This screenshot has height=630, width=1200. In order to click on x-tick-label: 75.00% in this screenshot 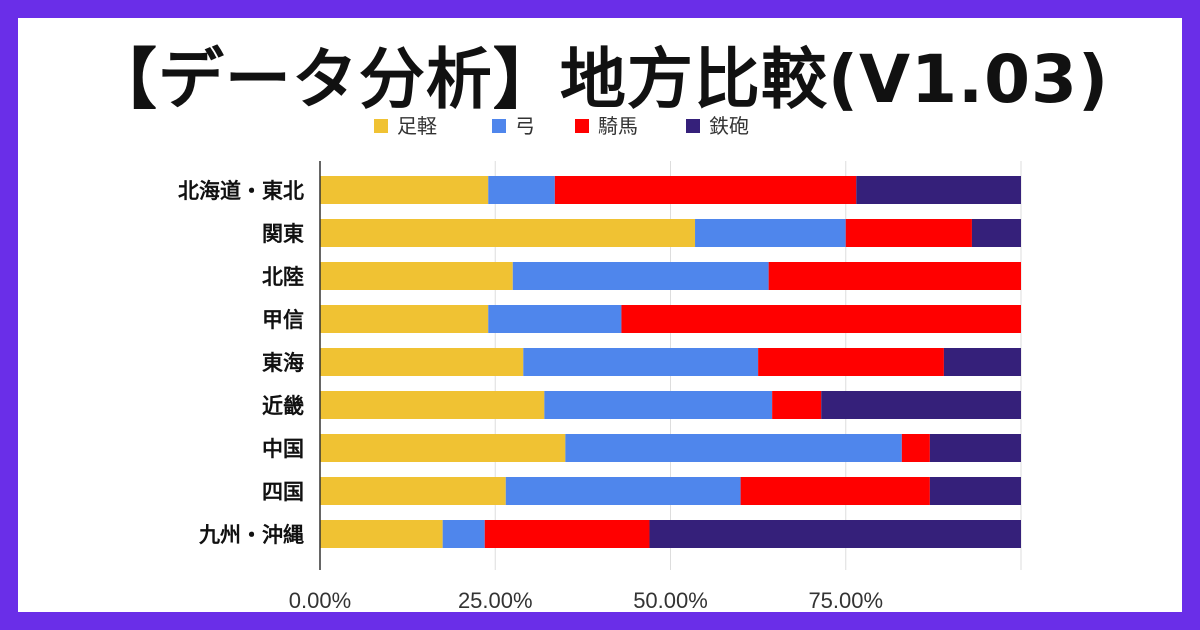, I will do `click(845, 600)`.